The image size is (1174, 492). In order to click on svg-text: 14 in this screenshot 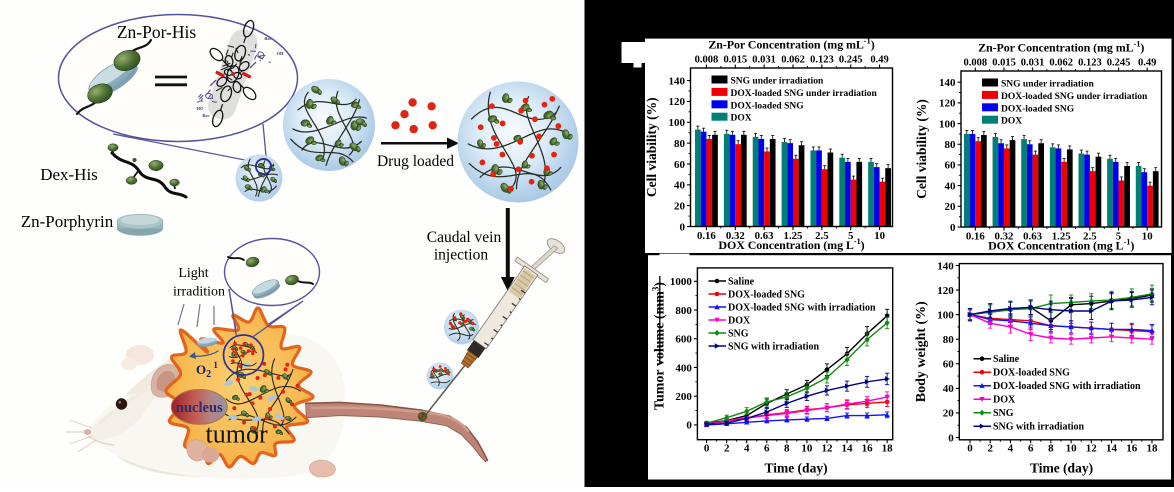, I will do `click(848, 449)`.